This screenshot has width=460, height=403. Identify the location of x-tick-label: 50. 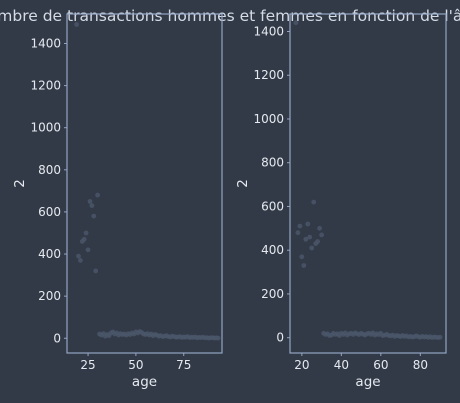
(135, 365).